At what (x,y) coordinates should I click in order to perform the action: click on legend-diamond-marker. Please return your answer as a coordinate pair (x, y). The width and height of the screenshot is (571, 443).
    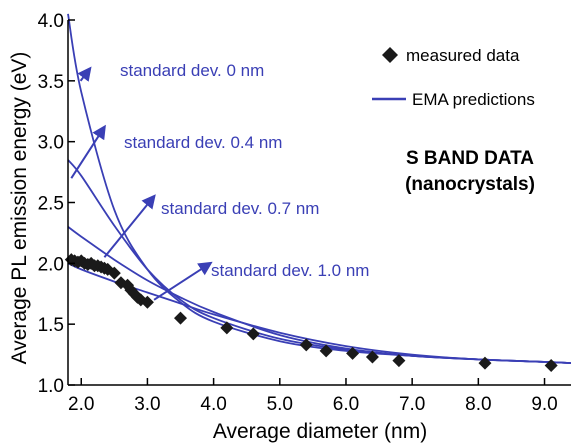
    Looking at the image, I should click on (390, 55).